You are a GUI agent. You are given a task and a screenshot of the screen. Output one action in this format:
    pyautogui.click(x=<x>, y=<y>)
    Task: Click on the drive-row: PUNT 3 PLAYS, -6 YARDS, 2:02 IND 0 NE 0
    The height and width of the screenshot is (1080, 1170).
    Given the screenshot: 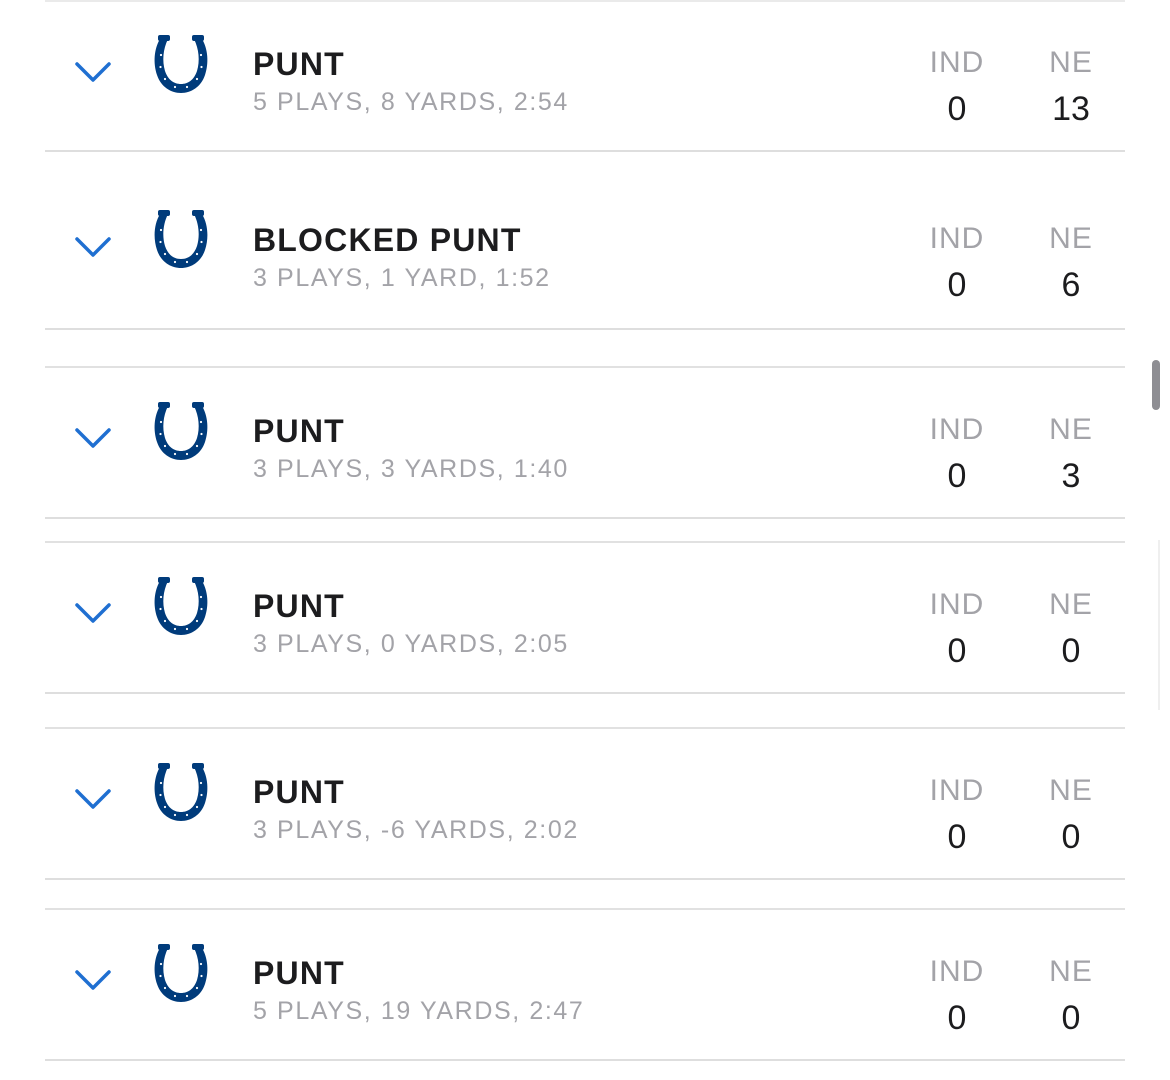 What is the action you would take?
    pyautogui.click(x=585, y=803)
    